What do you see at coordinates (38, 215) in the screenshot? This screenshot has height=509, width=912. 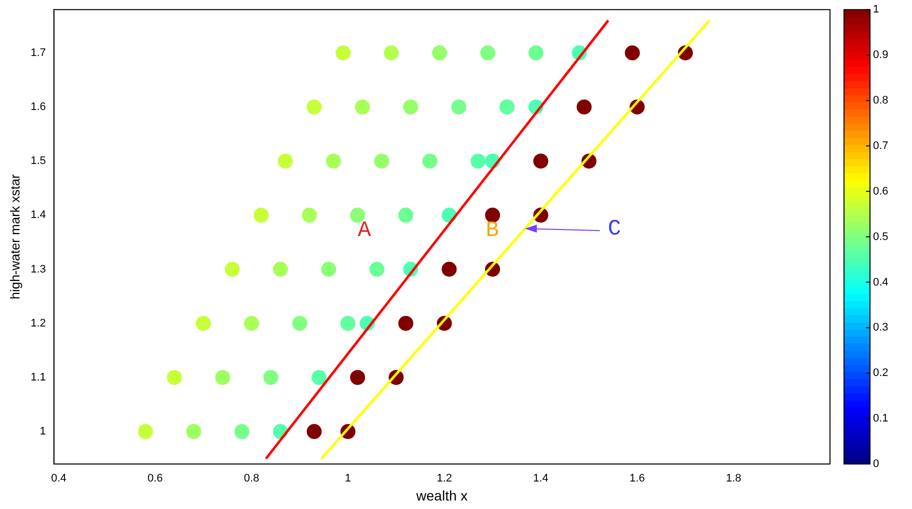 I see `y-tick-label: 1.4` at bounding box center [38, 215].